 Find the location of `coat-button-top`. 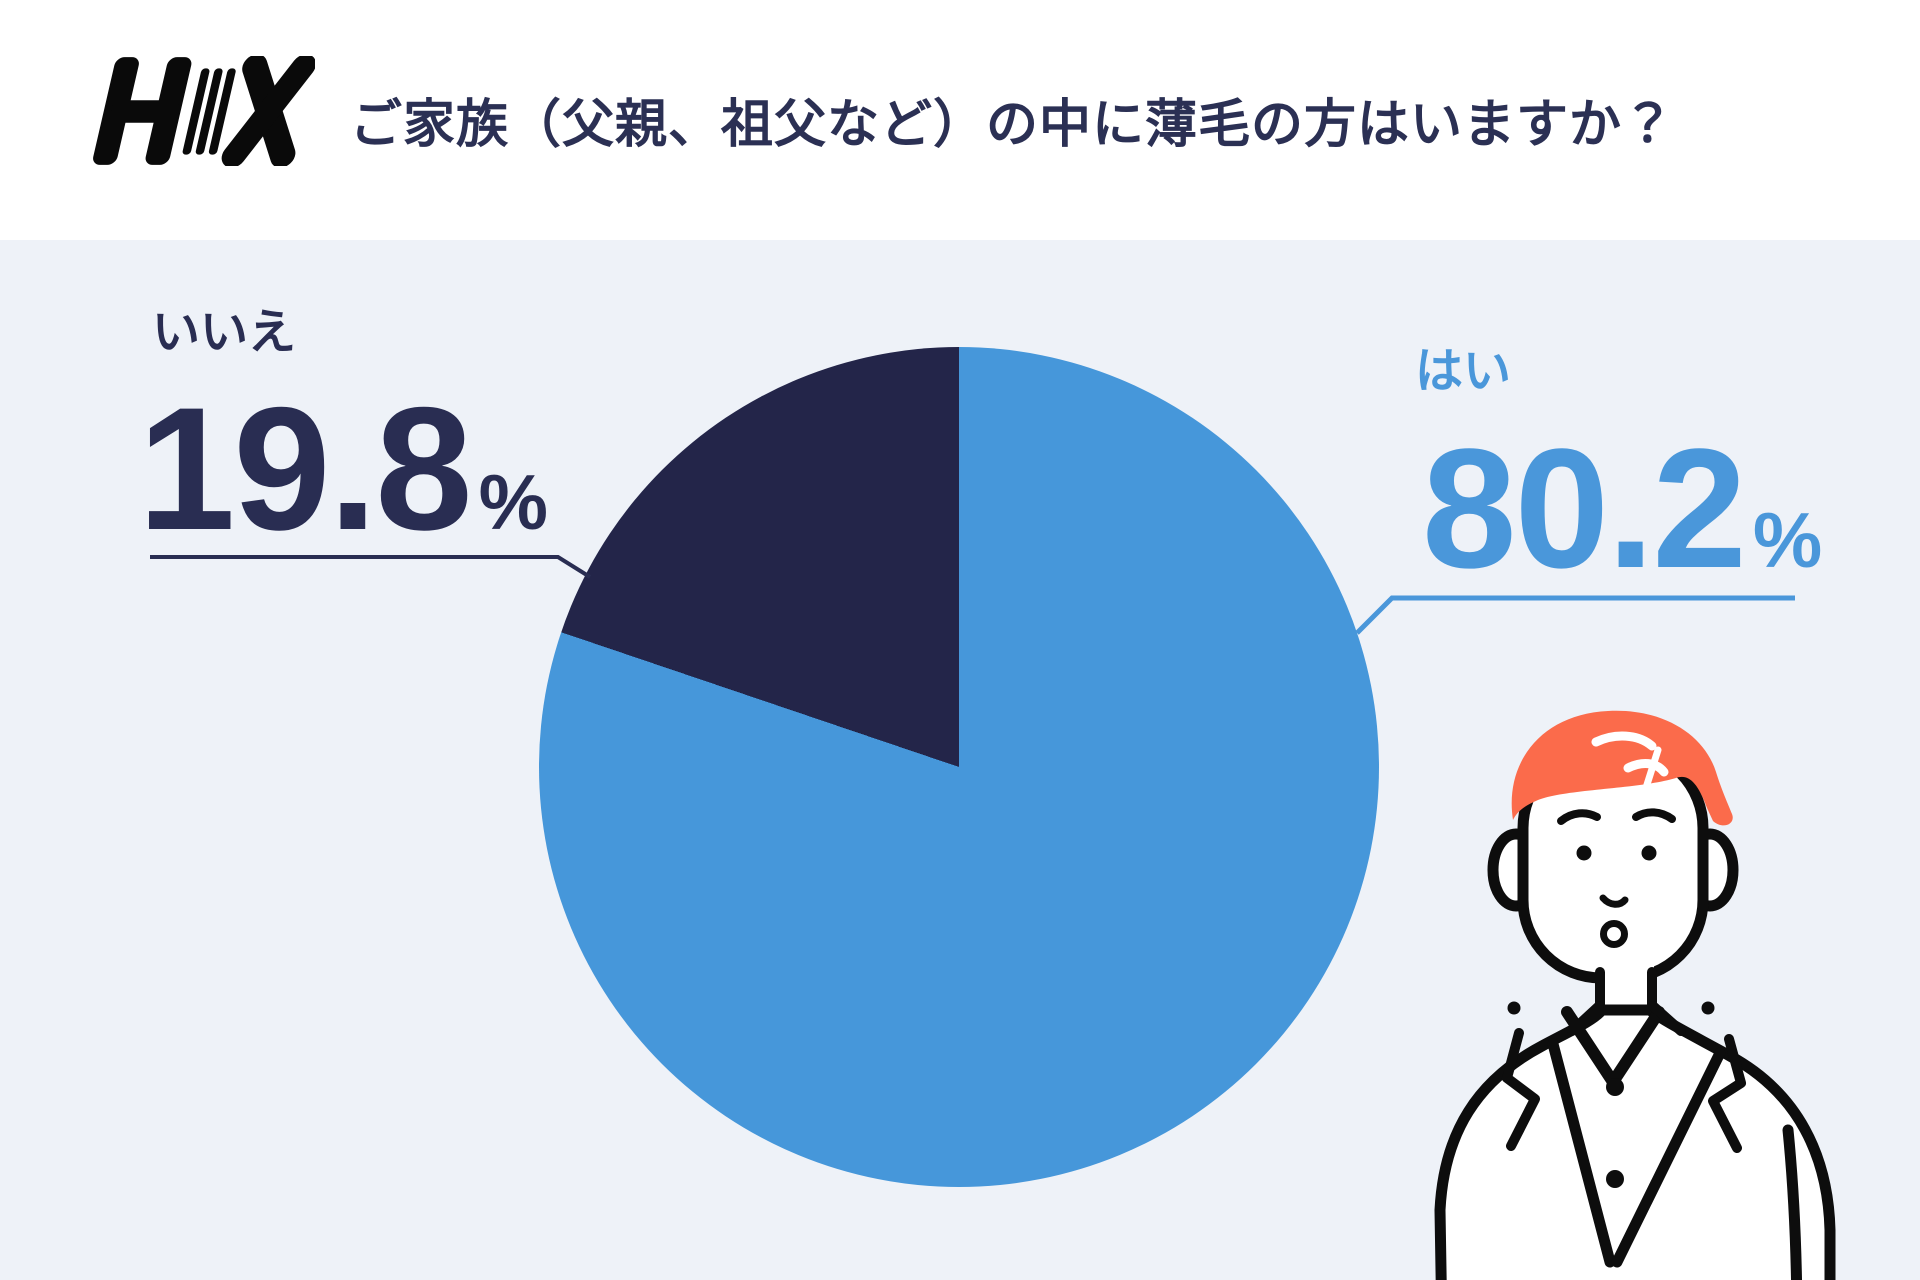

coat-button-top is located at coordinates (1615, 1087).